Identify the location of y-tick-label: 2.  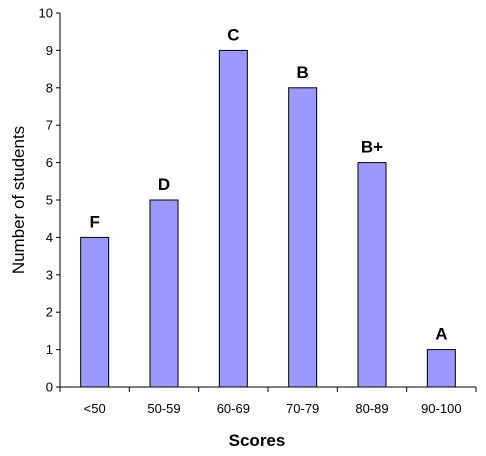
(49, 312).